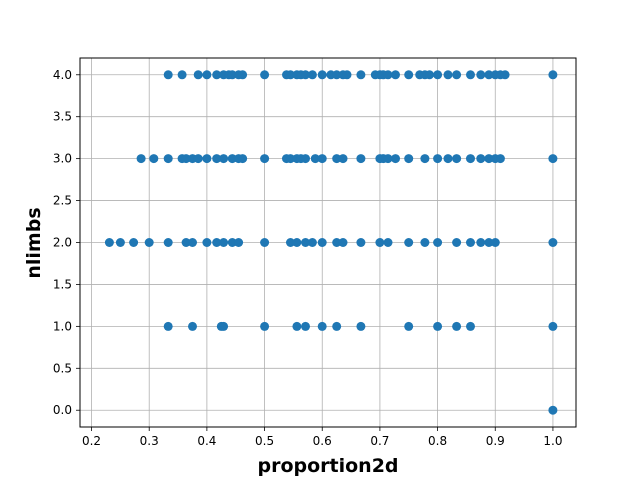  Describe the element at coordinates (327, 466) in the screenshot. I see `x-axis-label: proportion2d` at that location.